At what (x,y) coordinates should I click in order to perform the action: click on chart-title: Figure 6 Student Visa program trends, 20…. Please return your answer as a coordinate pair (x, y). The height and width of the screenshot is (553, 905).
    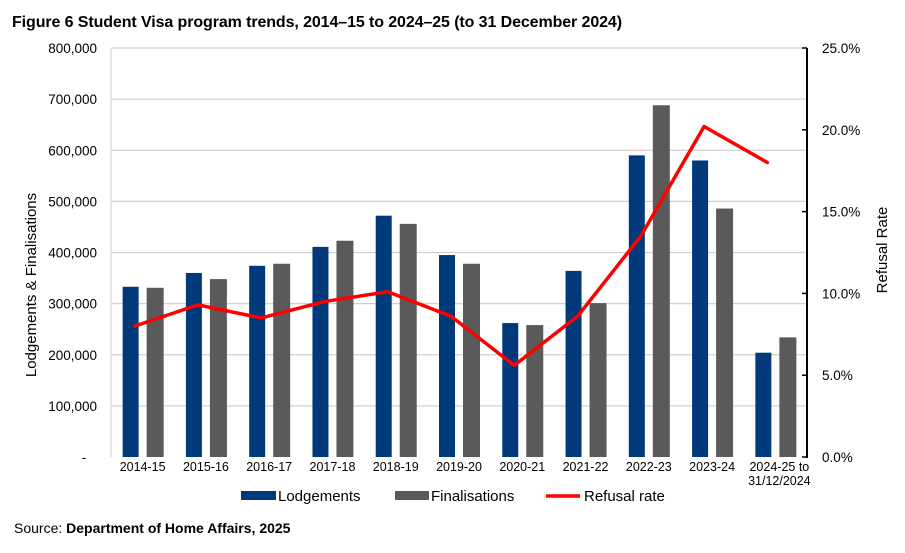
    Looking at the image, I should click on (317, 22).